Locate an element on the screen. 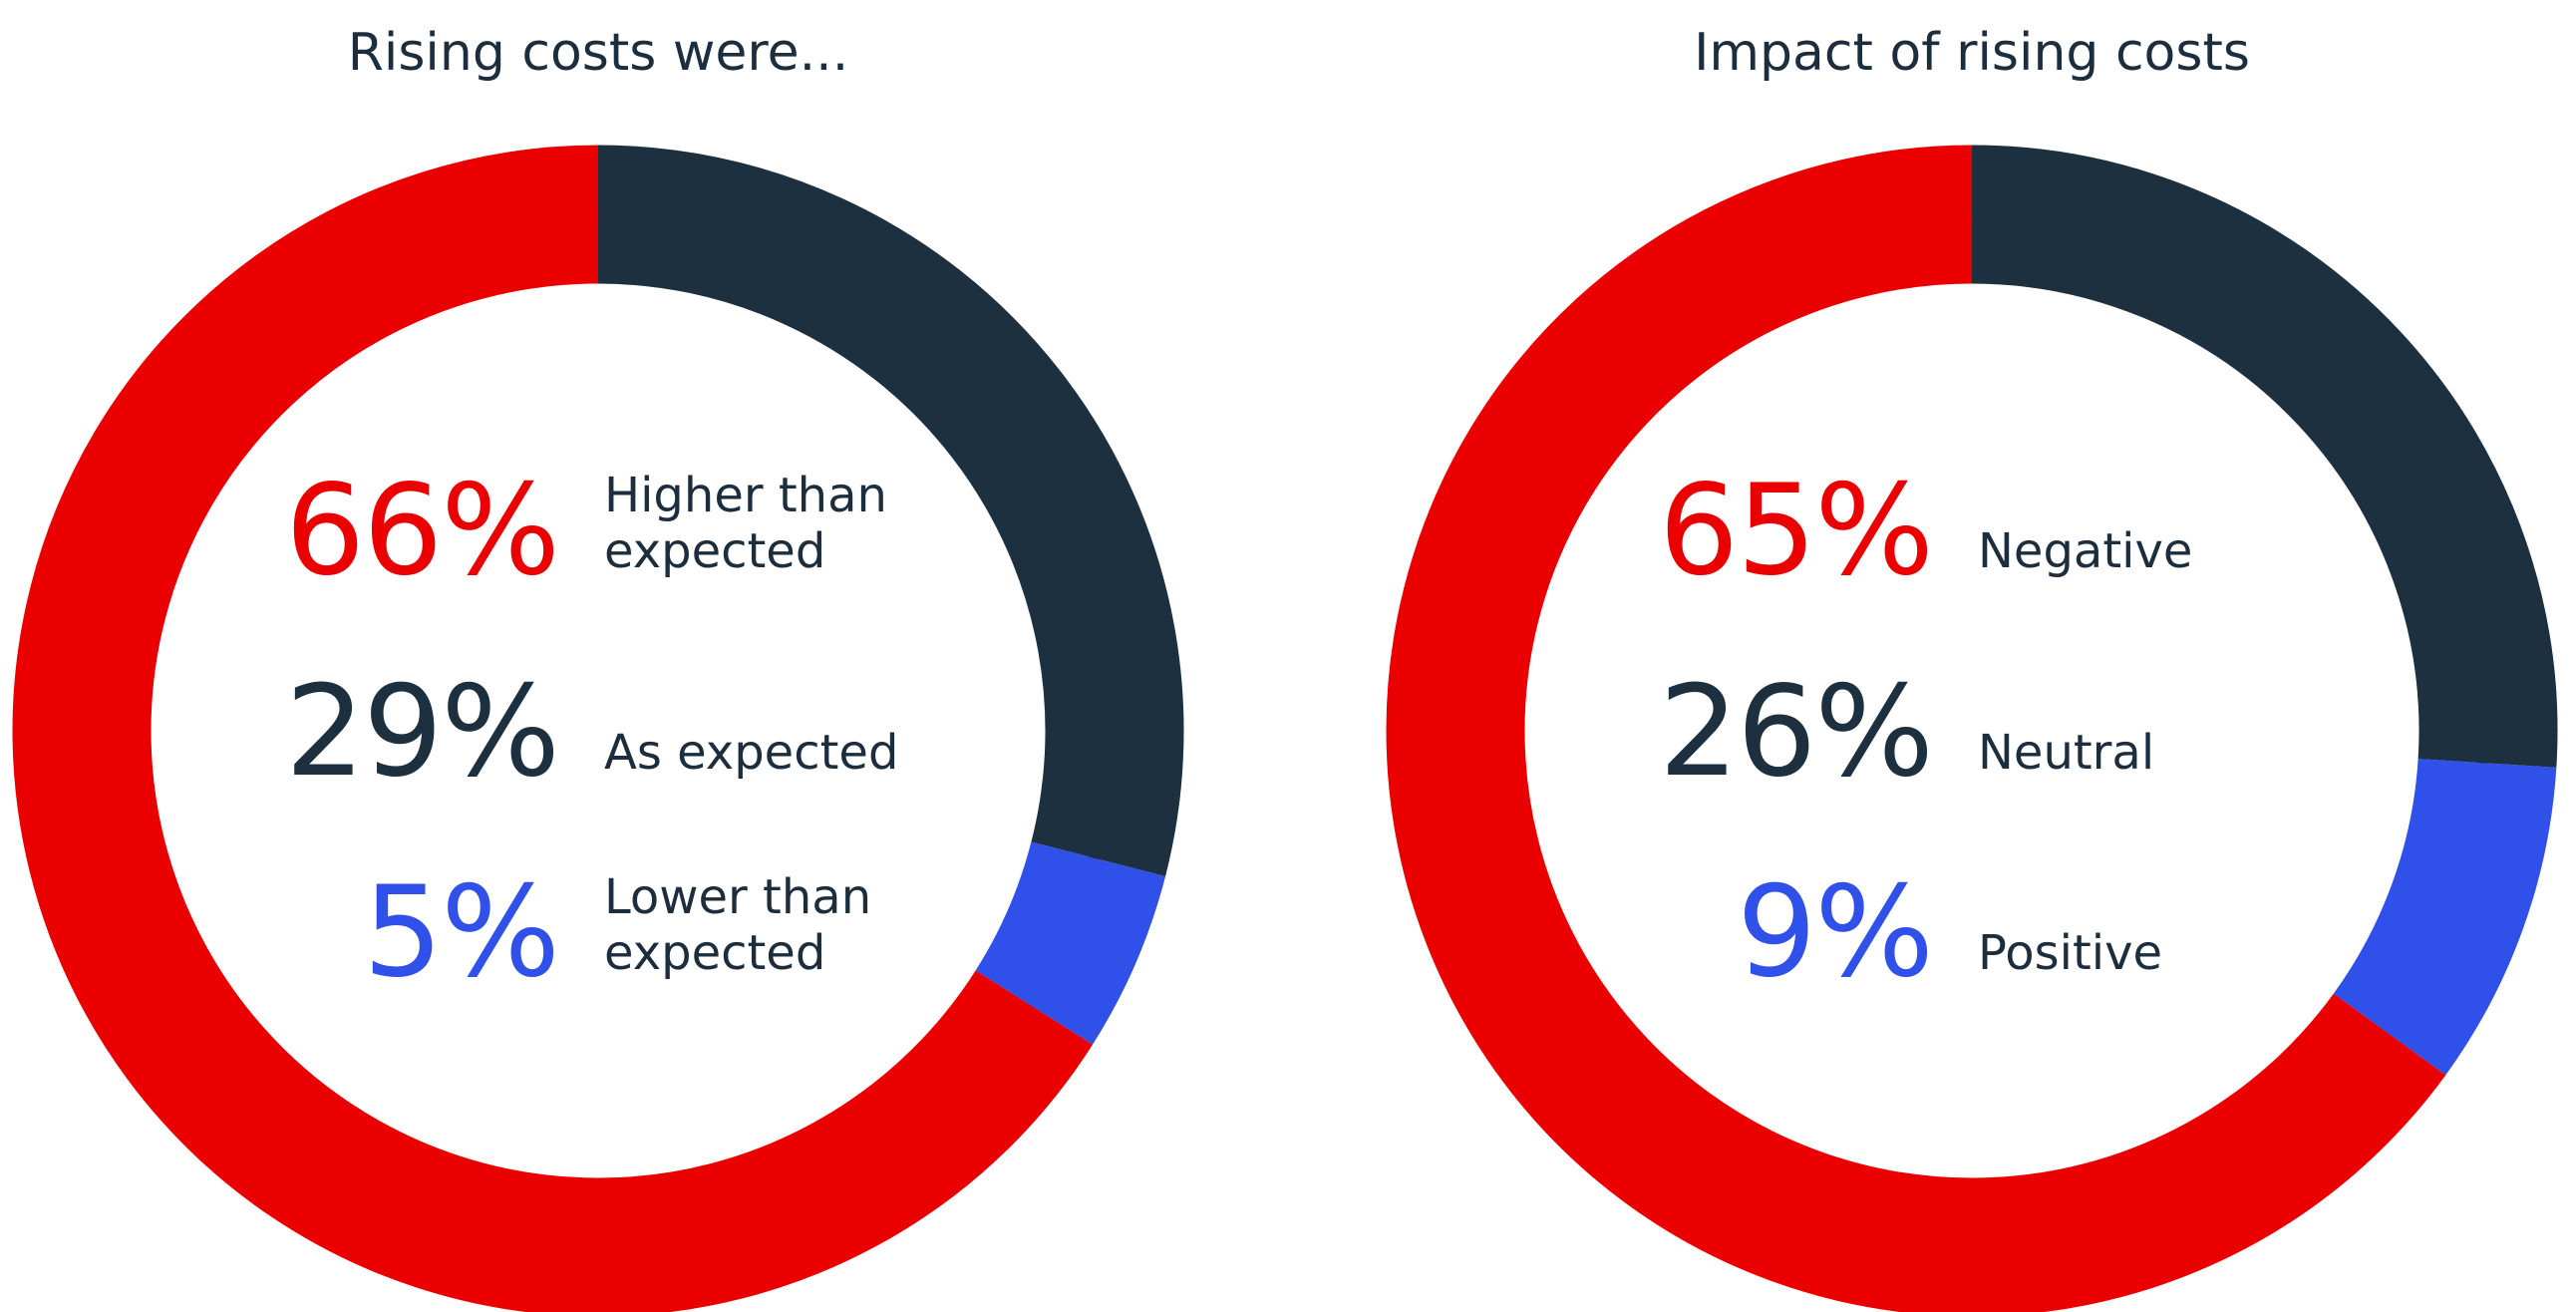 The image size is (2576, 1312). value-label: 29% is located at coordinates (422, 731).